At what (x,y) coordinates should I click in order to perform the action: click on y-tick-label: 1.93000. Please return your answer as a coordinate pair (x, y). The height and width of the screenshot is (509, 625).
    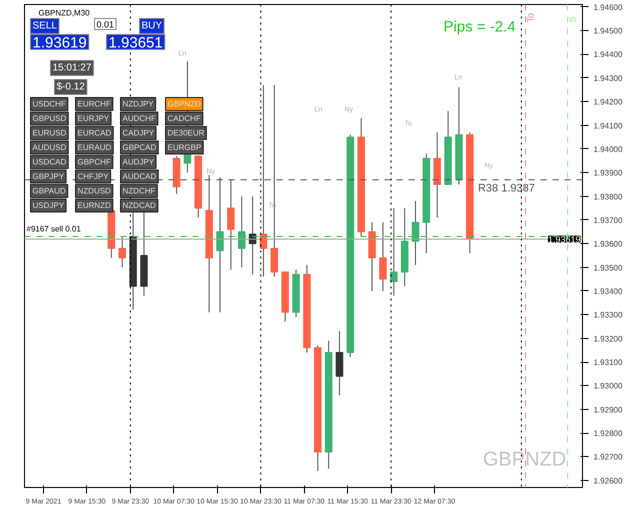
    Looking at the image, I should click on (608, 386).